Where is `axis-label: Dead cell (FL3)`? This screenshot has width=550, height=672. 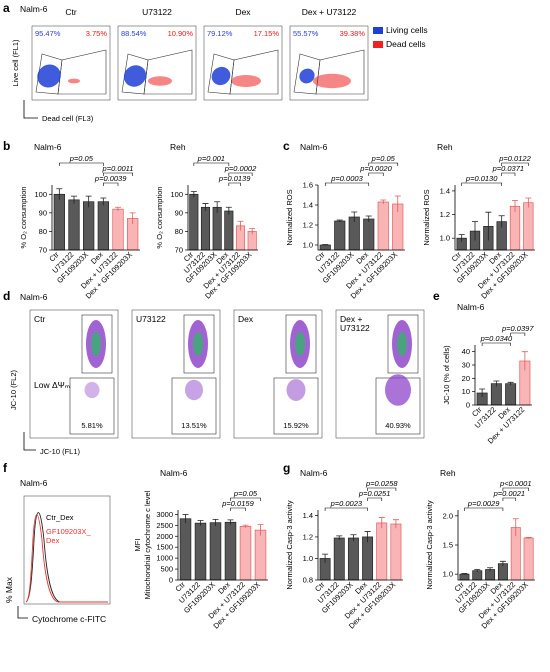 axis-label: Dead cell (FL3) is located at coordinates (68, 118).